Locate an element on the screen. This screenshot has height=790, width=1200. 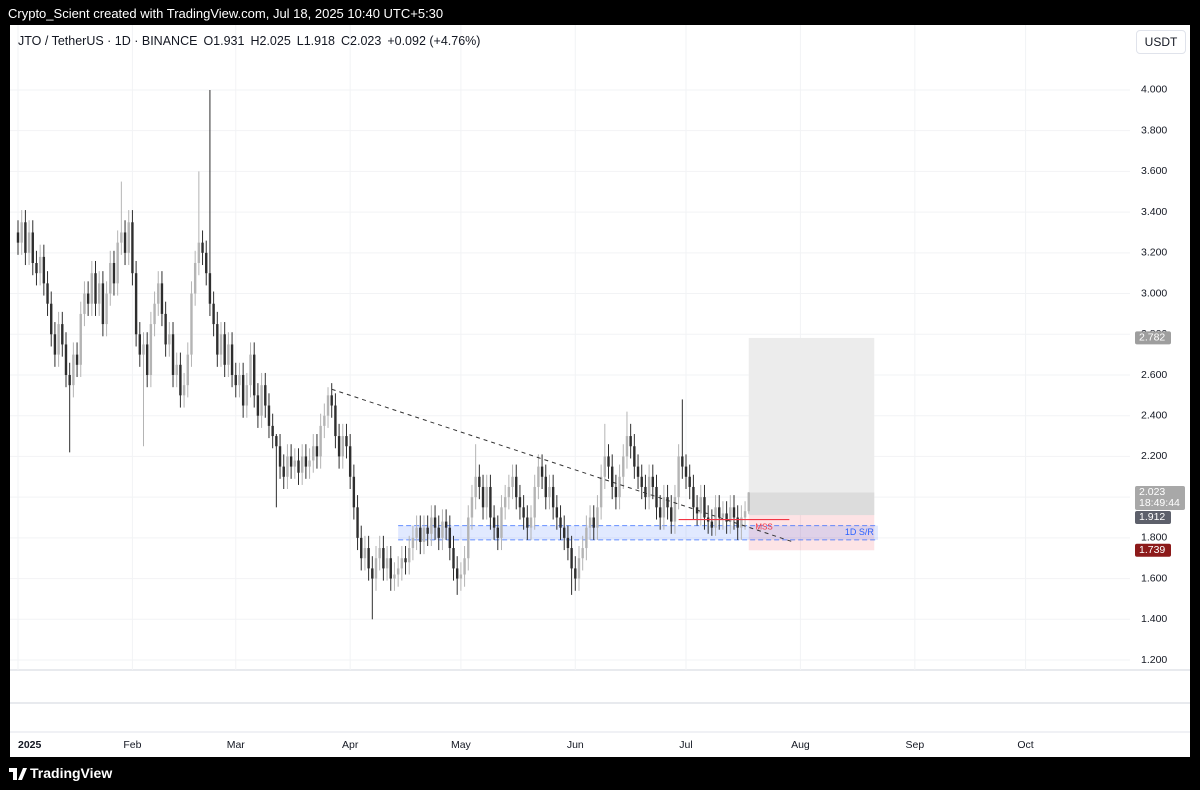
sr-zone is located at coordinates (638, 532).